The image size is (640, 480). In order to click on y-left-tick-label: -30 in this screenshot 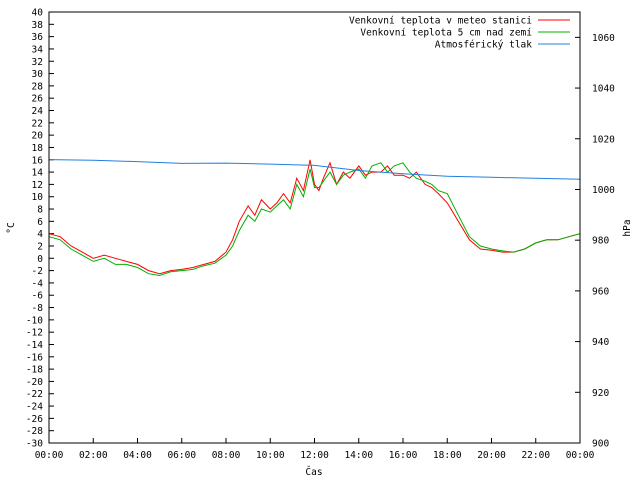, I will do `click(34, 444)`.